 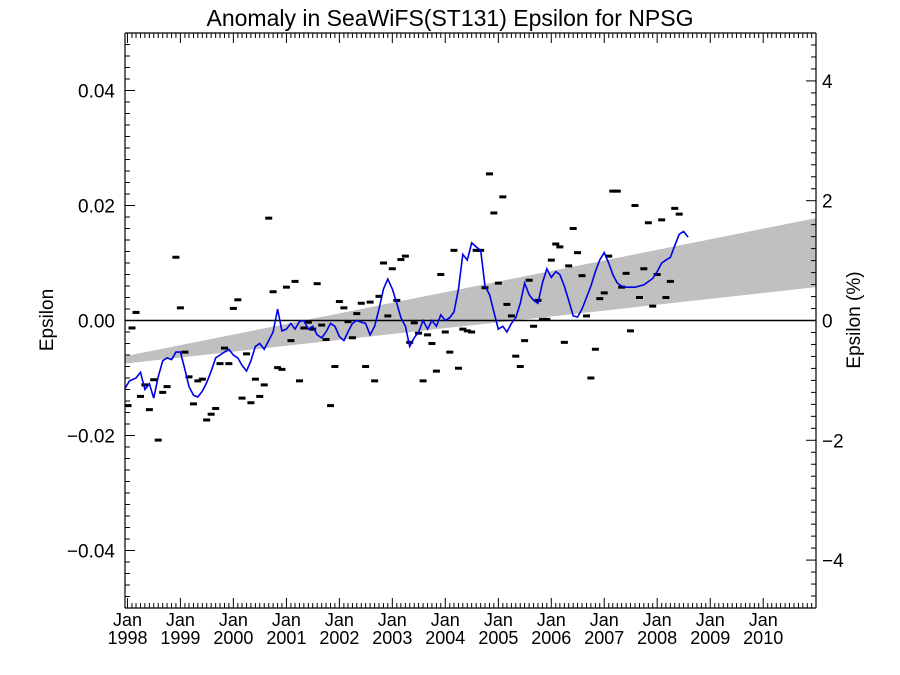 What do you see at coordinates (339, 638) in the screenshot?
I see `x-tick-year-label: 2002` at bounding box center [339, 638].